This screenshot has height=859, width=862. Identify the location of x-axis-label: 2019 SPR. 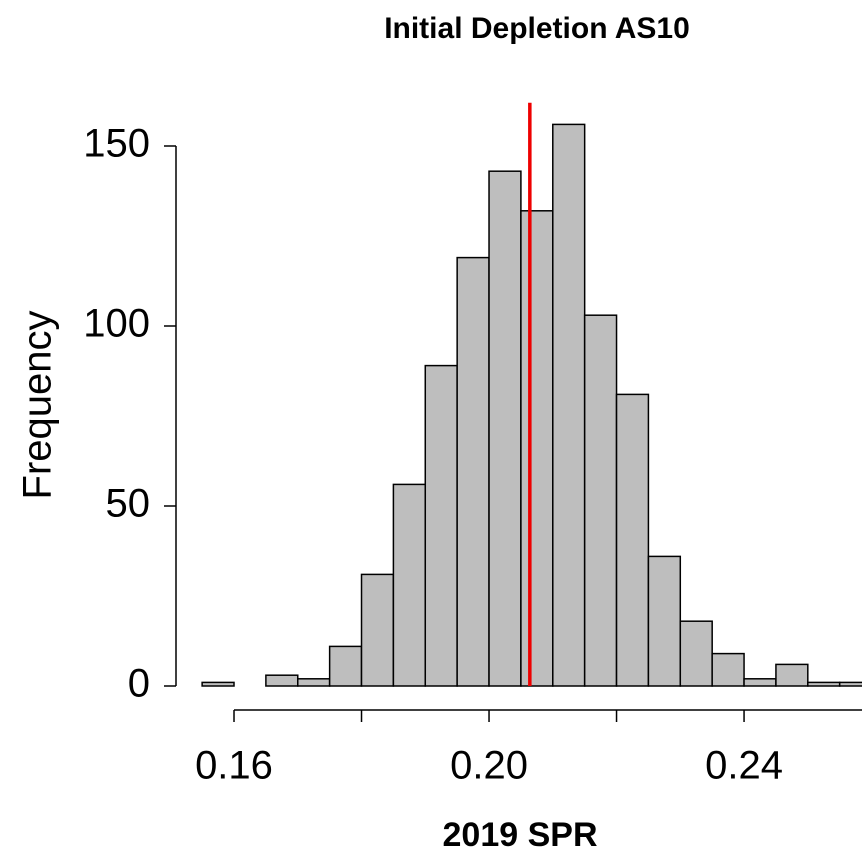
(520, 835).